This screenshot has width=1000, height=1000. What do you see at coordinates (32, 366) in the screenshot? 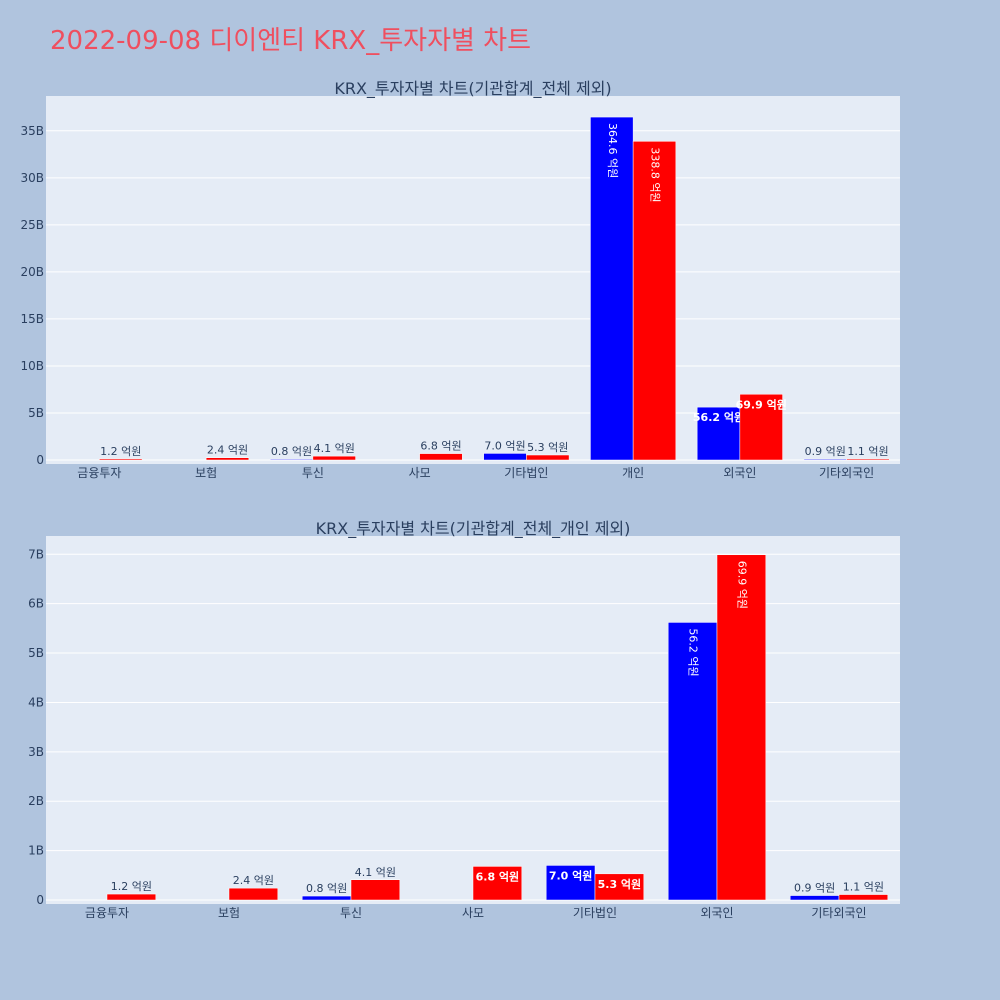
I see `y-tick-label: 10B` at bounding box center [32, 366].